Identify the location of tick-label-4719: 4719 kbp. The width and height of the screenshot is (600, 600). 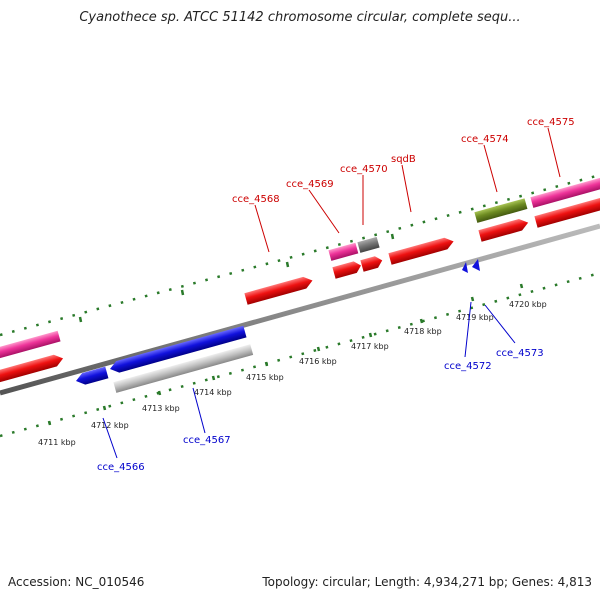
(475, 317).